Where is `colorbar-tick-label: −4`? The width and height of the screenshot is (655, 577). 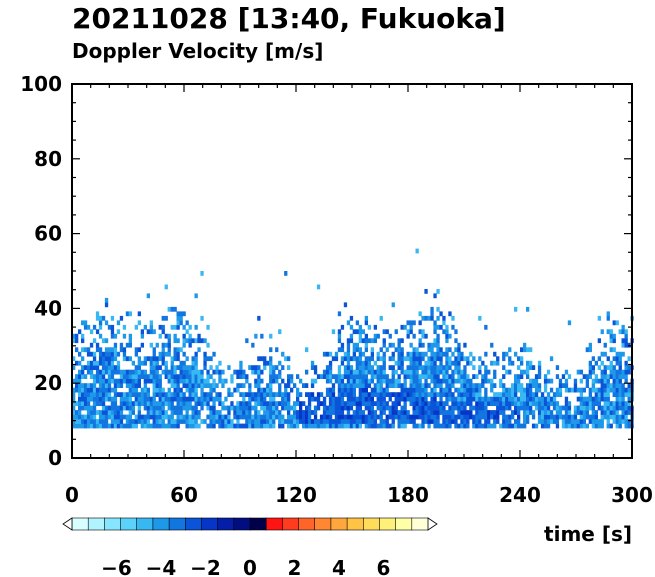
colorbar-tick-label: −4 is located at coordinates (161, 566).